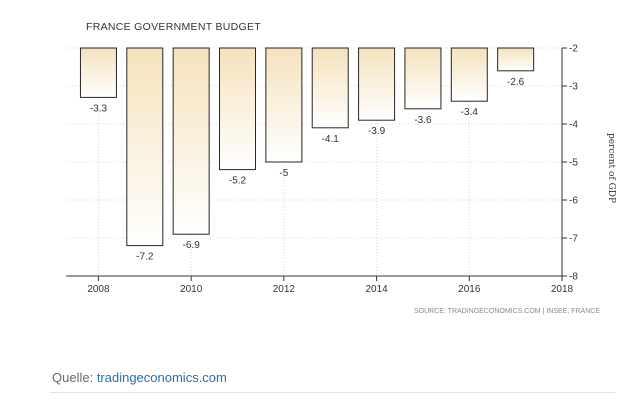 The width and height of the screenshot is (643, 401). What do you see at coordinates (283, 173) in the screenshot?
I see `bar-value-label: -5` at bounding box center [283, 173].